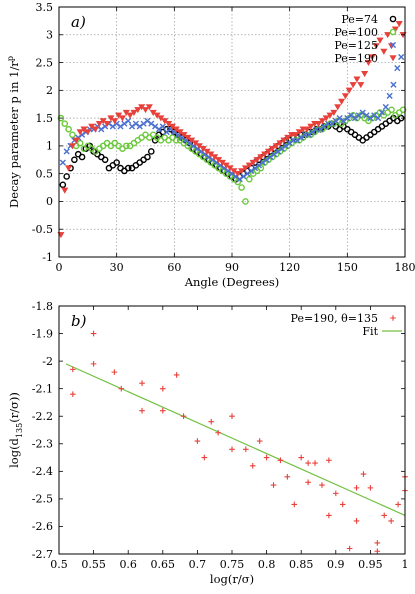  Describe the element at coordinates (42, 333) in the screenshot. I see `y-tick-label: -1.9` at that location.